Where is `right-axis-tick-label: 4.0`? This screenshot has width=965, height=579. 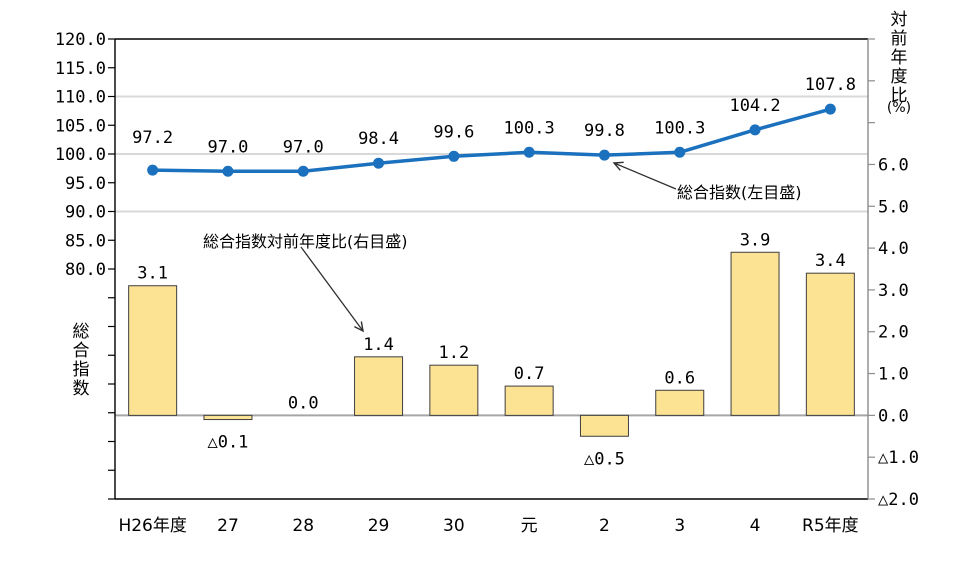 right-axis-tick-label: 4.0 is located at coordinates (893, 249).